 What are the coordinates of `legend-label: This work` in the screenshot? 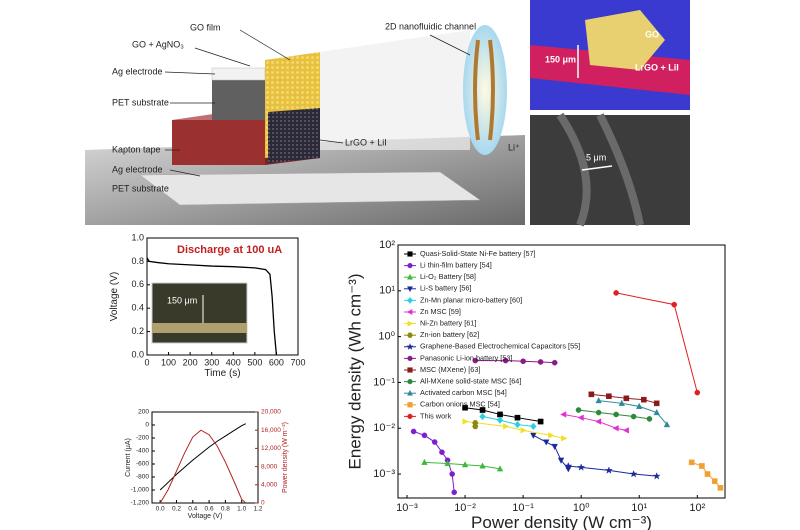 It's located at (436, 415).